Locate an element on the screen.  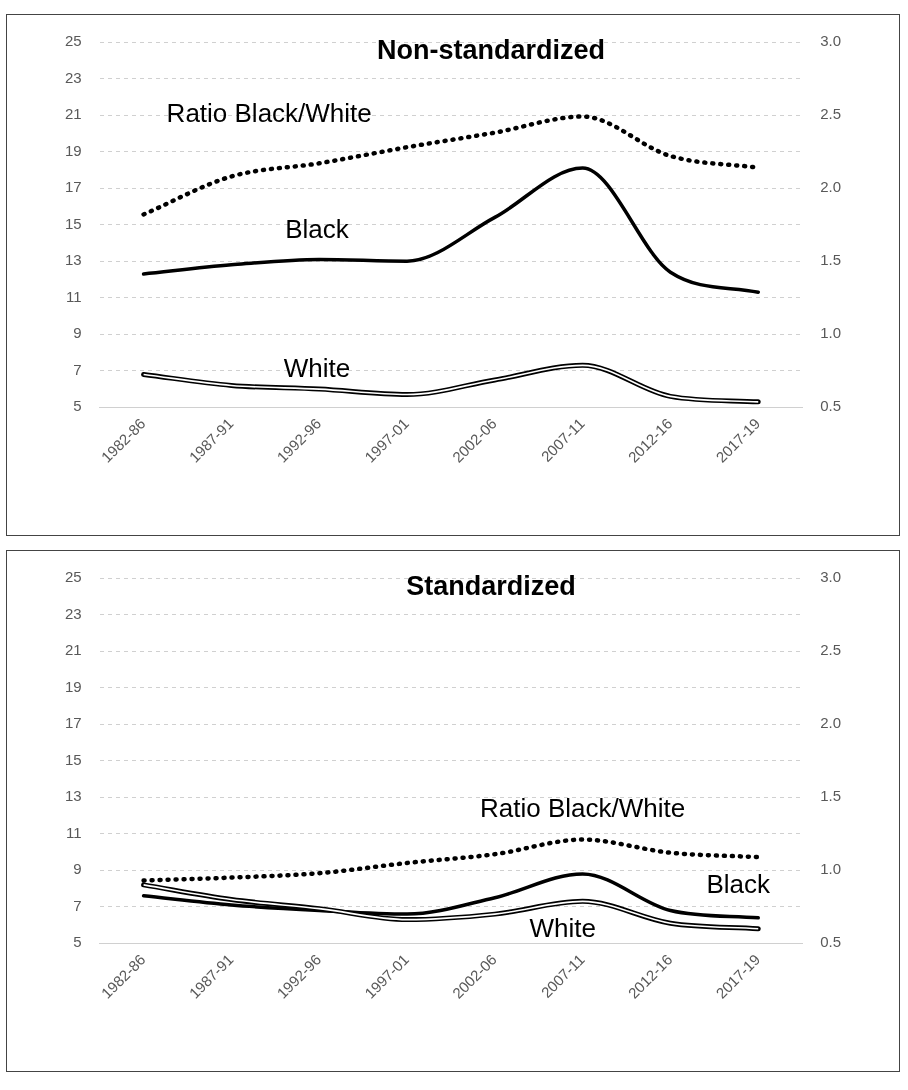
line-series is located at coordinates (450, 230).